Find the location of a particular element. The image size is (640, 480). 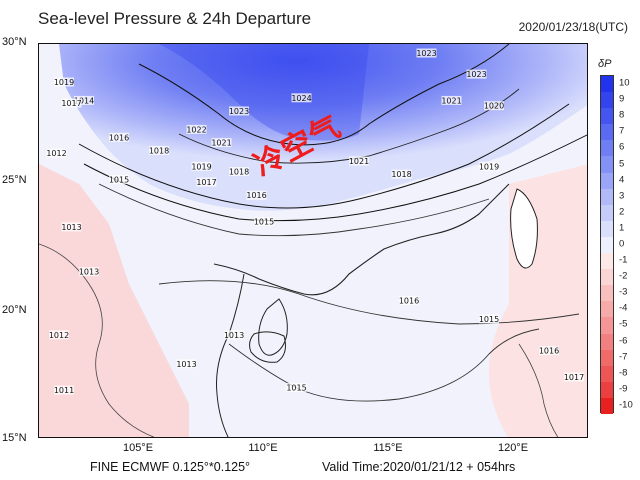

legend-tick-label: 4 is located at coordinates (622, 180).